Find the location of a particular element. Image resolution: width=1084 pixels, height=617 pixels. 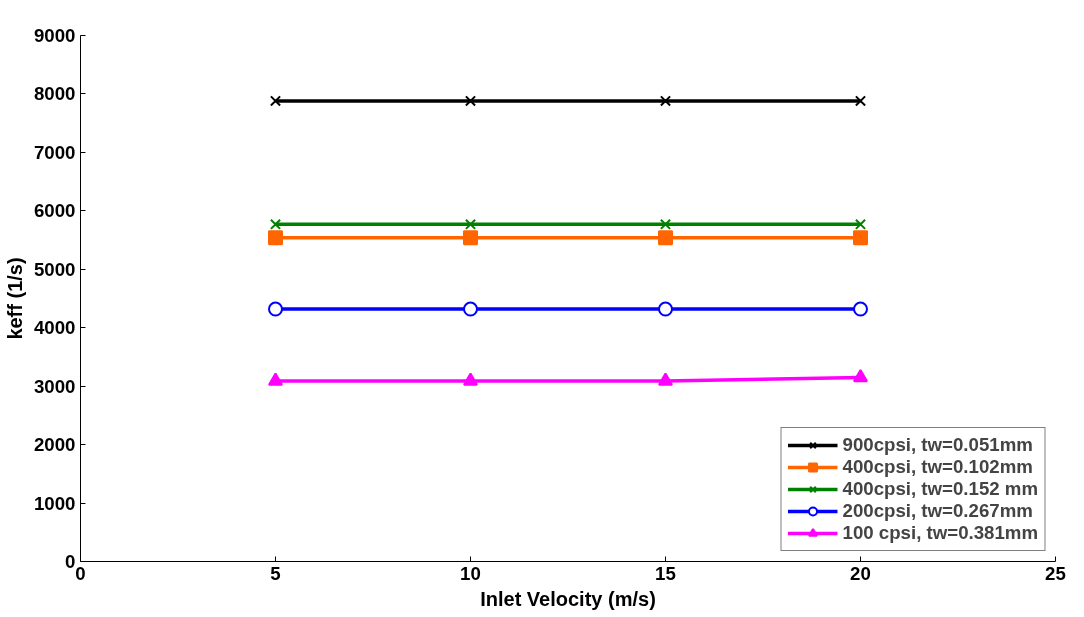

y-axis-title: keff (1/s) is located at coordinates (15, 298).